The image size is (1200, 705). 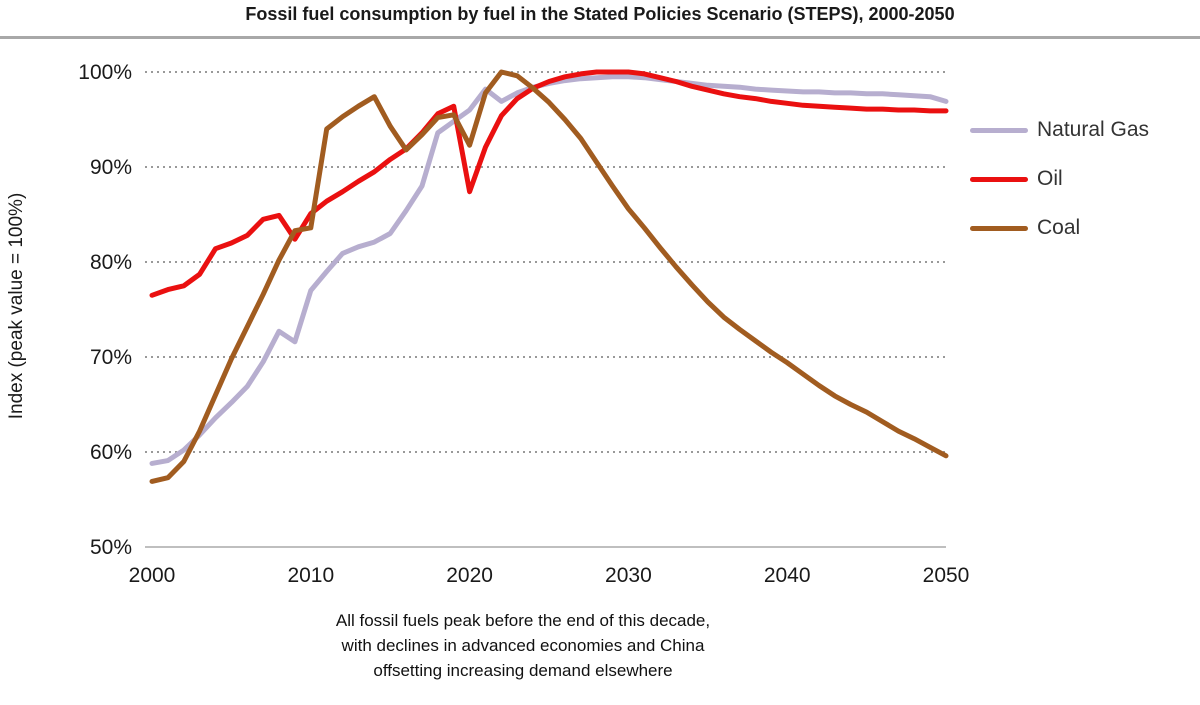 I want to click on title-divider, so click(x=600, y=37).